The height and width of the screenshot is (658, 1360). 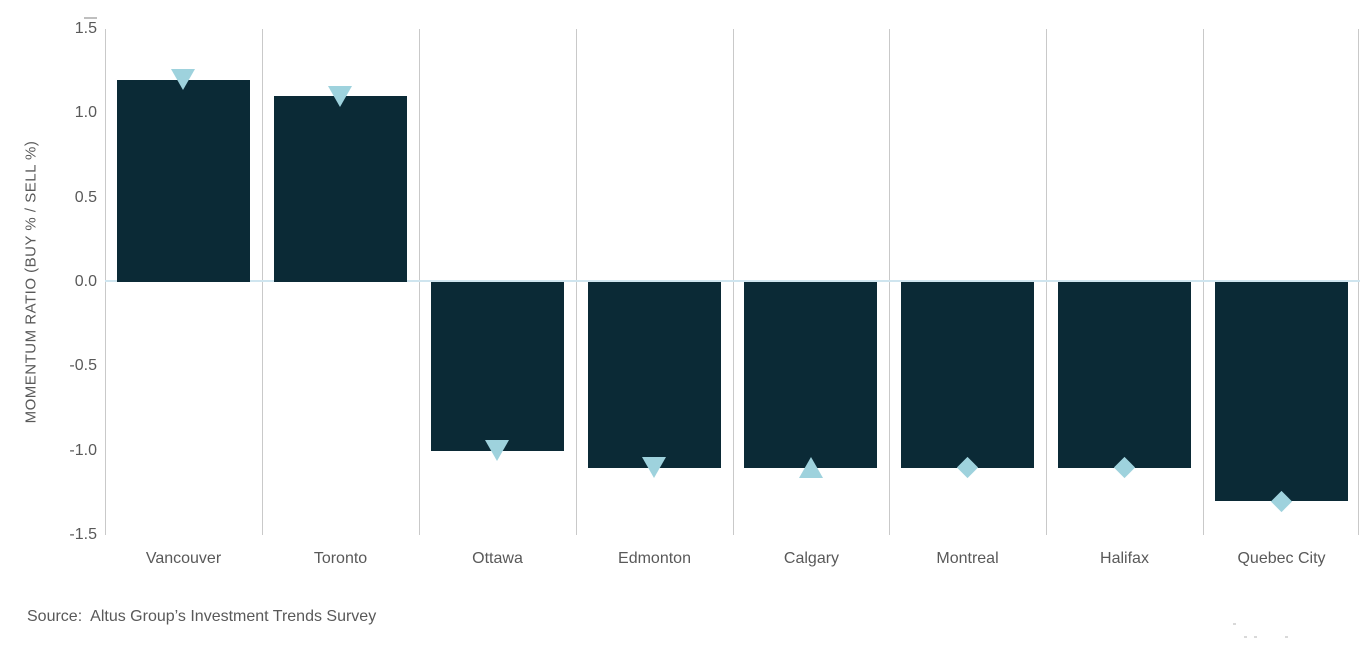 What do you see at coordinates (85, 281) in the screenshot?
I see `y-tick-label: 0.0` at bounding box center [85, 281].